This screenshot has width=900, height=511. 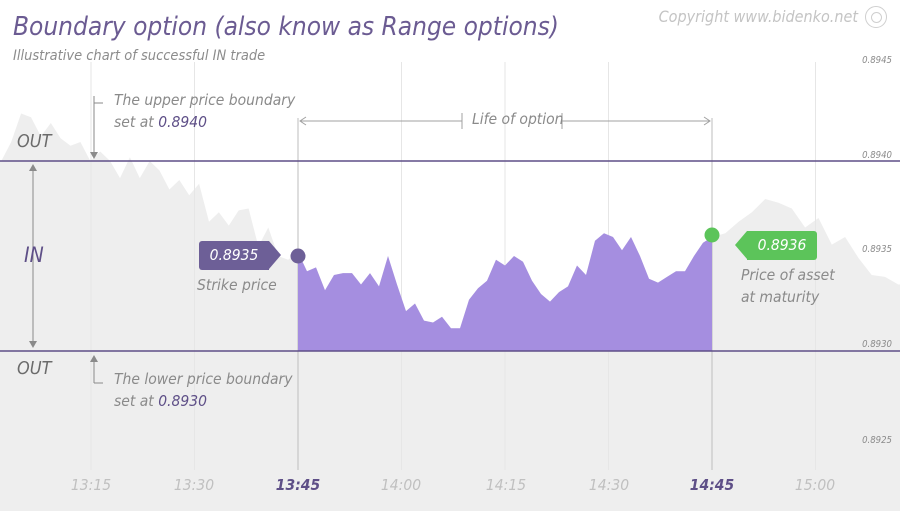 I want to click on y-tick-label: 0.8925, so click(x=877, y=440).